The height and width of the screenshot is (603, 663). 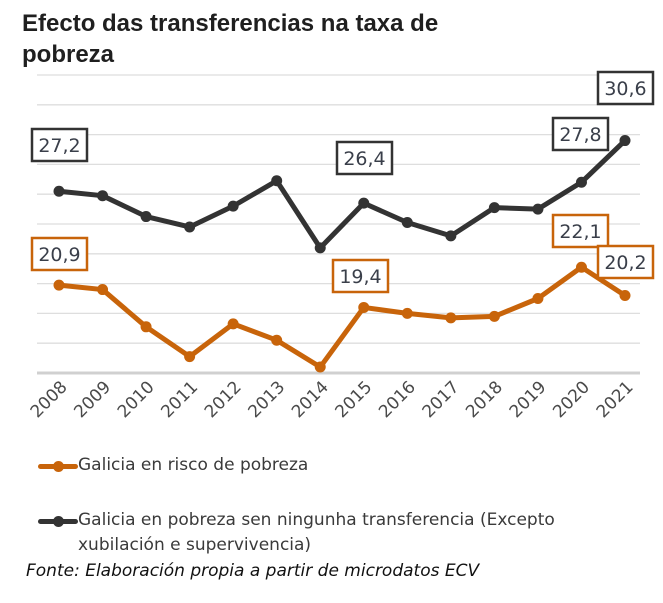 What do you see at coordinates (193, 465) in the screenshot?
I see `legend-label-risco: Galicia en risco de pobreza` at bounding box center [193, 465].